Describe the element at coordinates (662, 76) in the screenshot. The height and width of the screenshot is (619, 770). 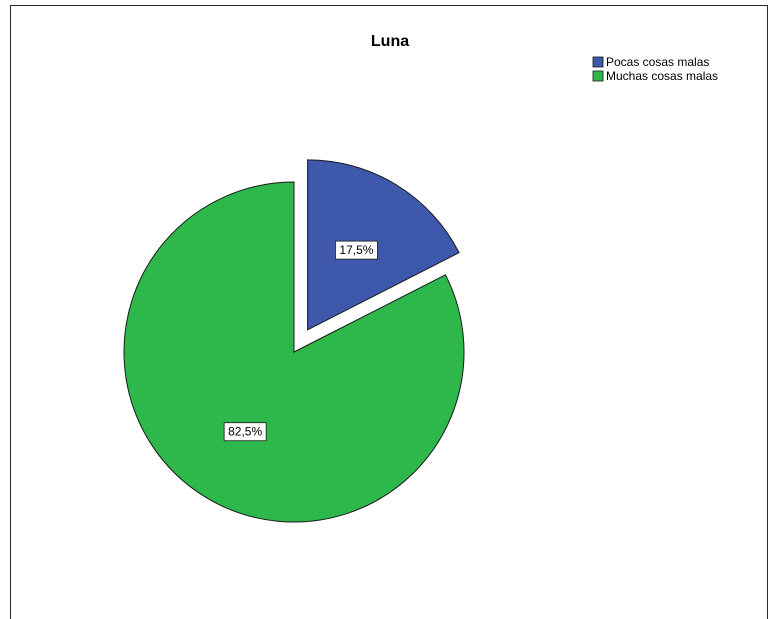
I see `legend-label-muchas: Muchas cosas malas` at that location.